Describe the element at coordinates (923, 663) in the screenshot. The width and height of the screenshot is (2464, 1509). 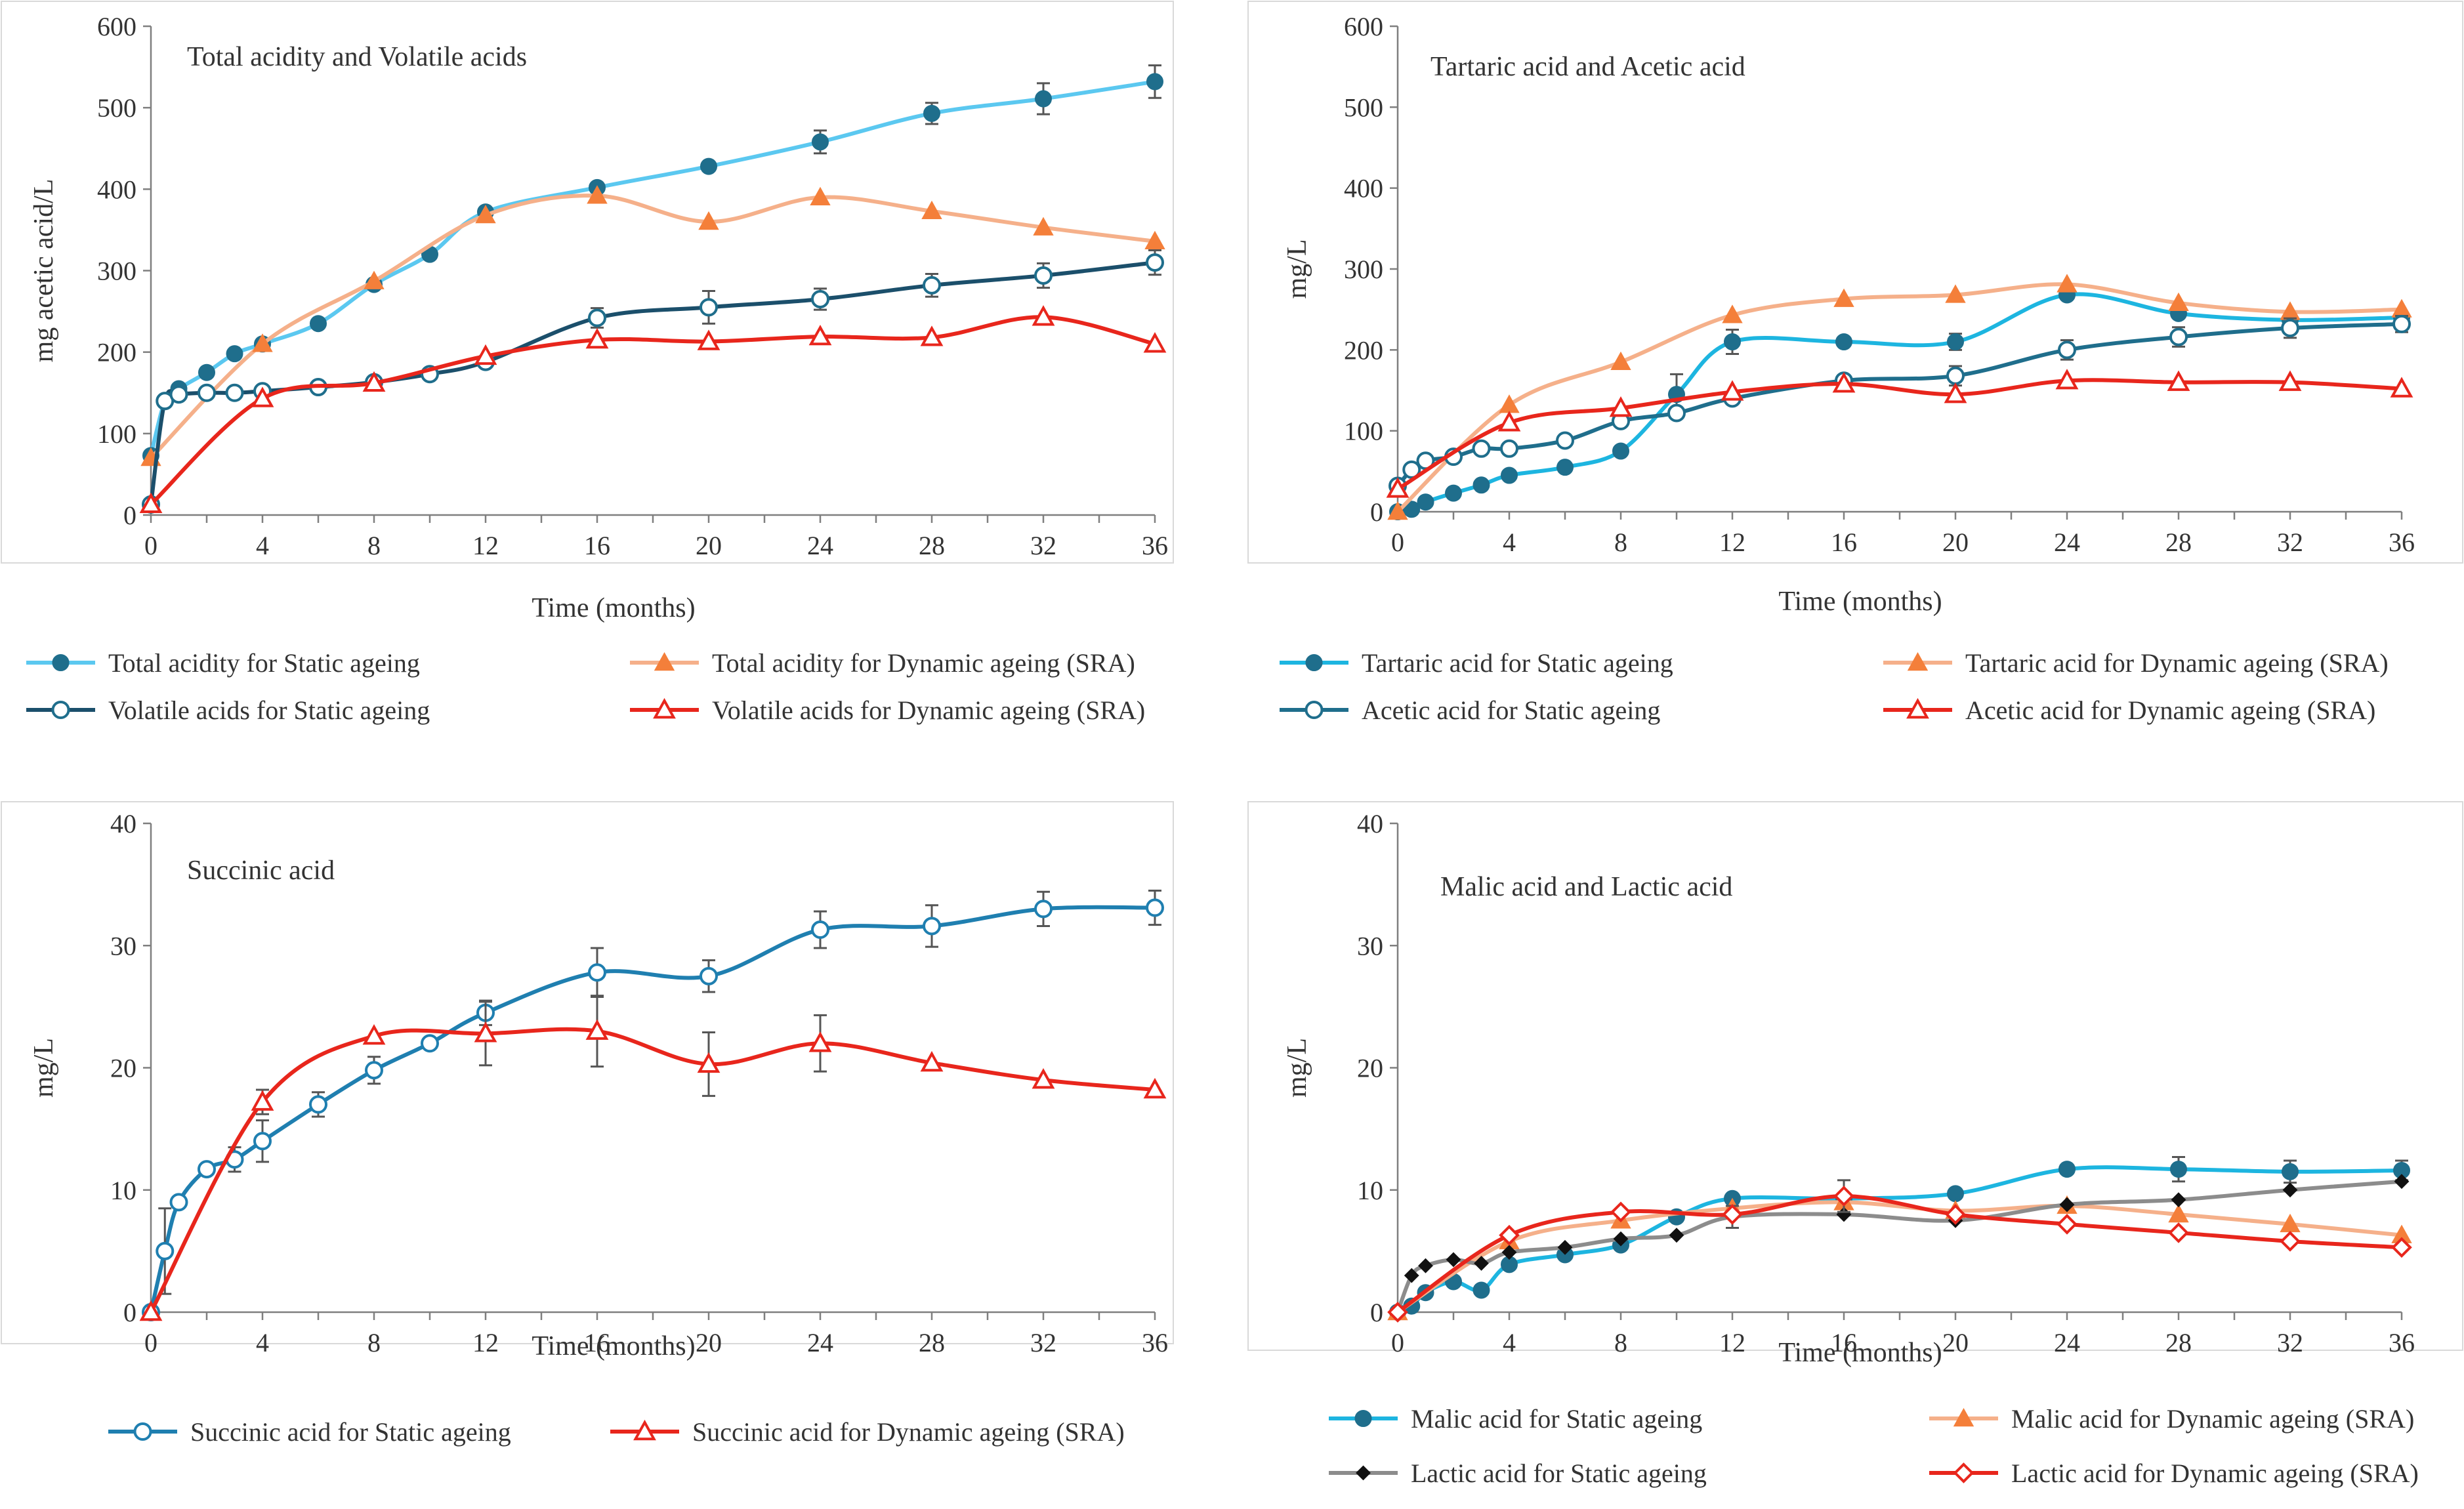
I see `legend-label: Total acidity for Dynamic ageing (SRA)` at that location.